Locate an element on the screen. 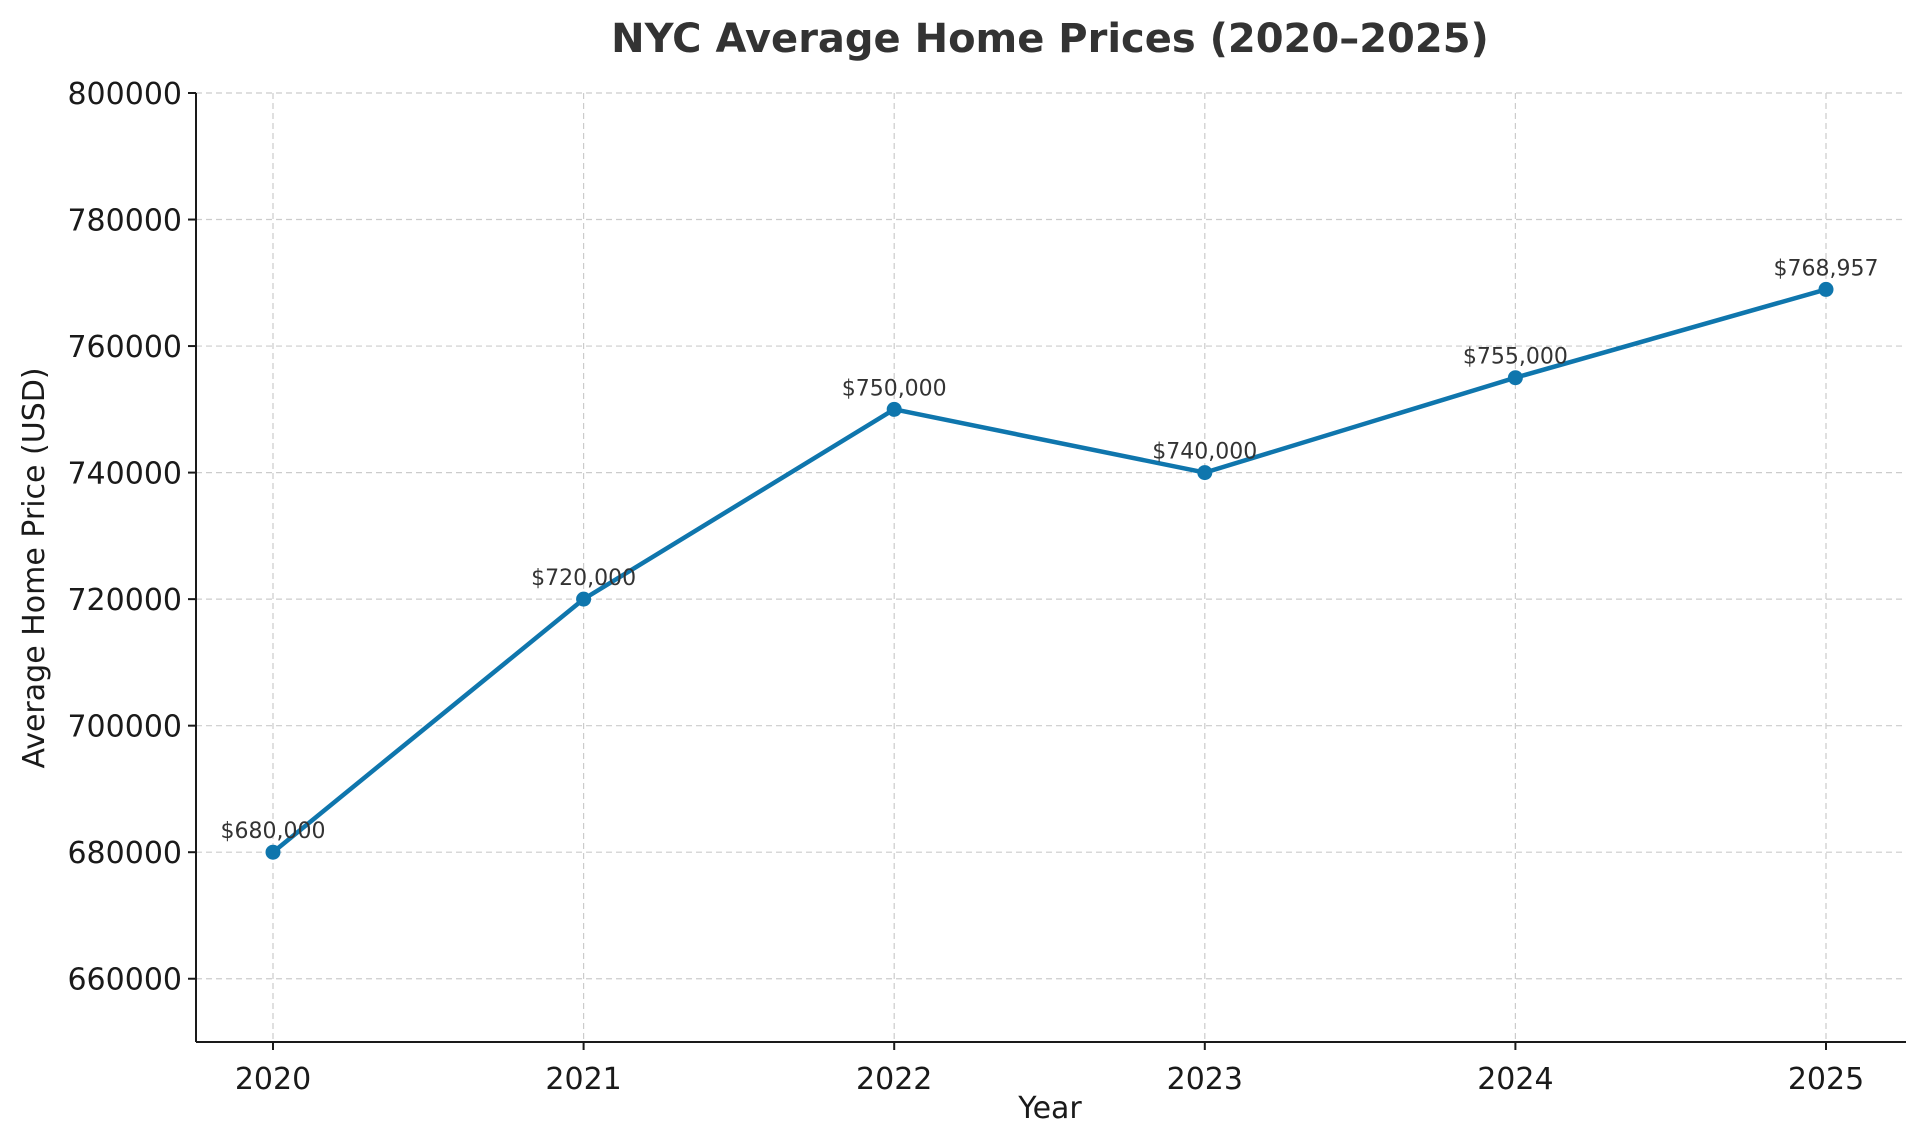 The image size is (1920, 1144). y-tick-label: 780000 is located at coordinates (124, 221).